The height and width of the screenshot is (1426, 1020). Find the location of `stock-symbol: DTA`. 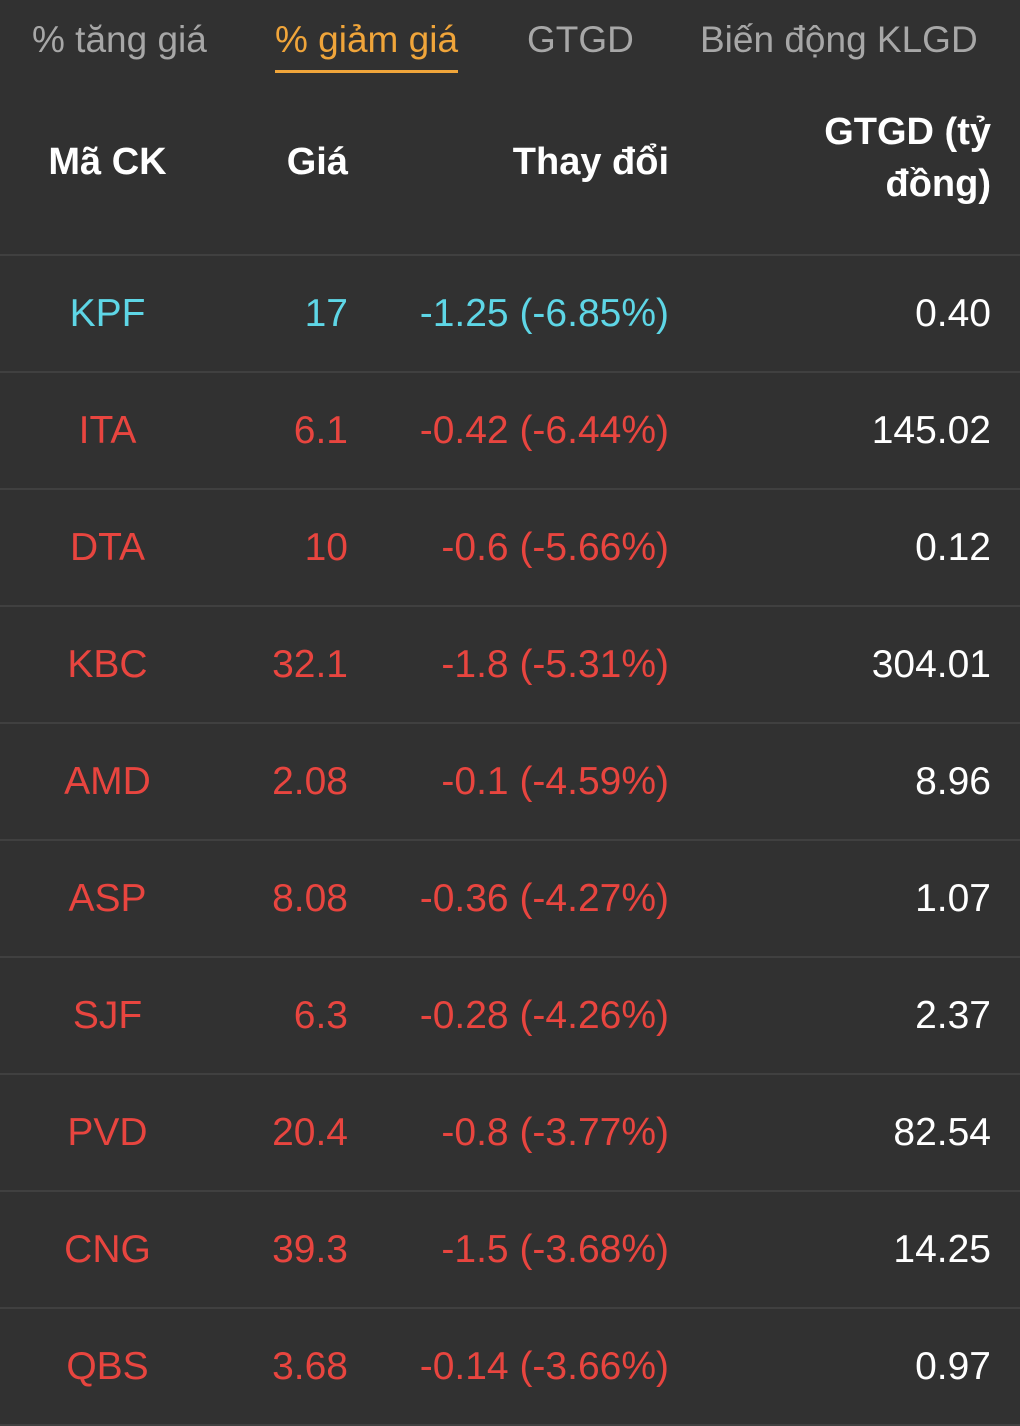

stock-symbol: DTA is located at coordinates (107, 547).